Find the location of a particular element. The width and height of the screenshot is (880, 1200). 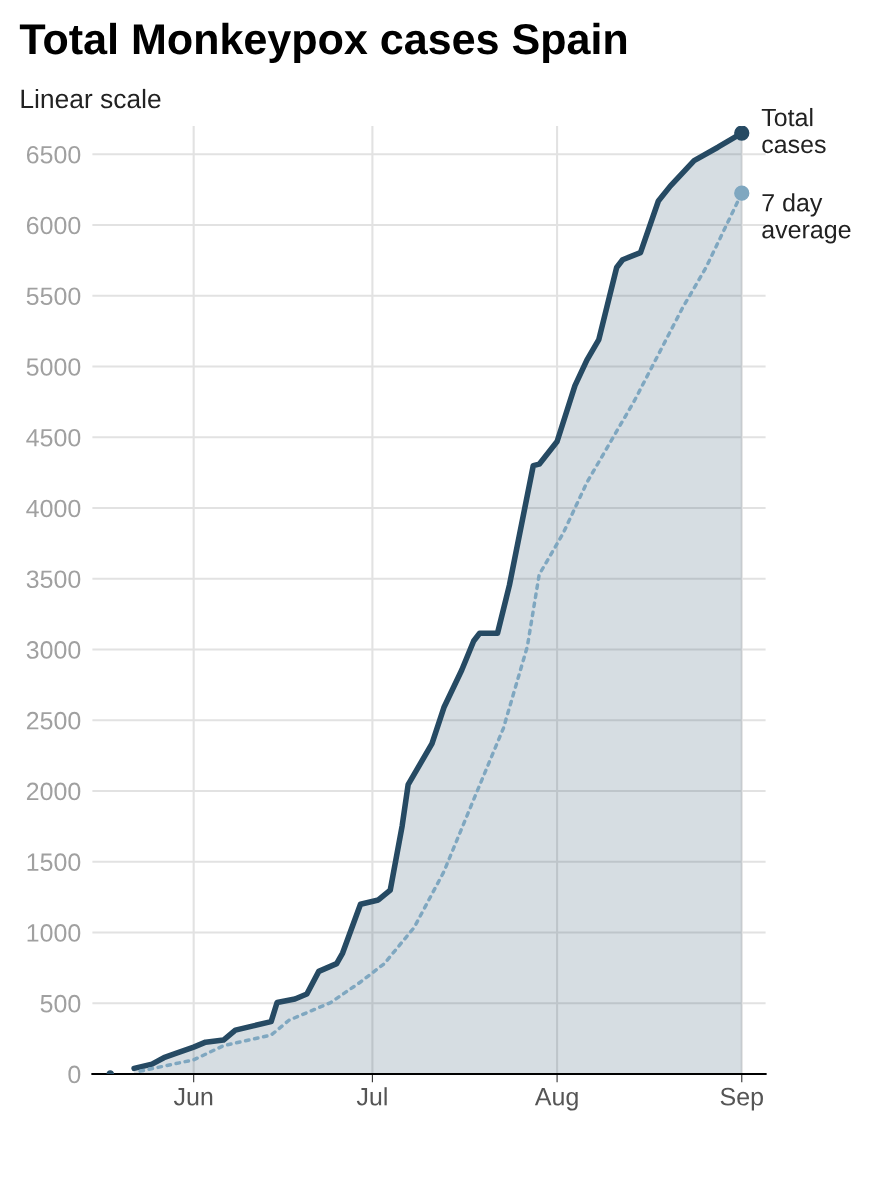

chart-subtitle: Linear scale is located at coordinates (91, 98).